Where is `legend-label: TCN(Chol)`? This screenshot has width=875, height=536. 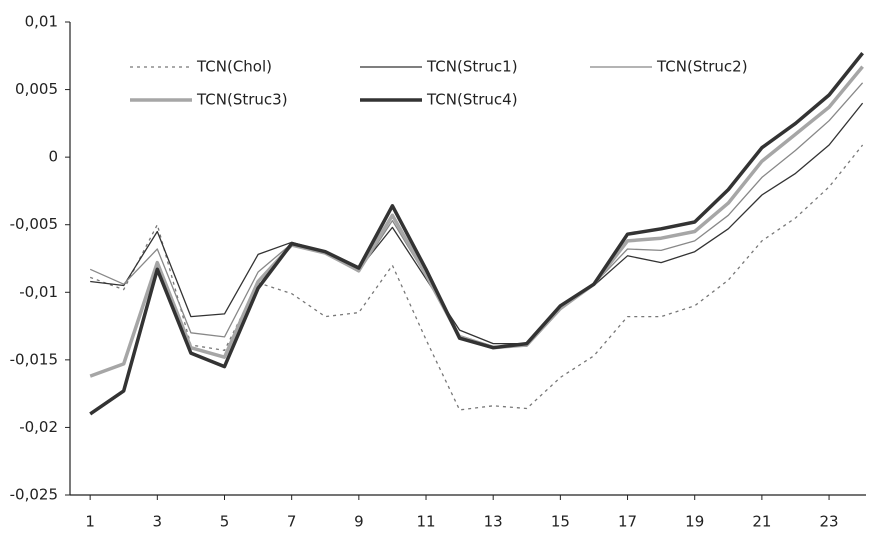 legend-label: TCN(Chol) is located at coordinates (234, 67).